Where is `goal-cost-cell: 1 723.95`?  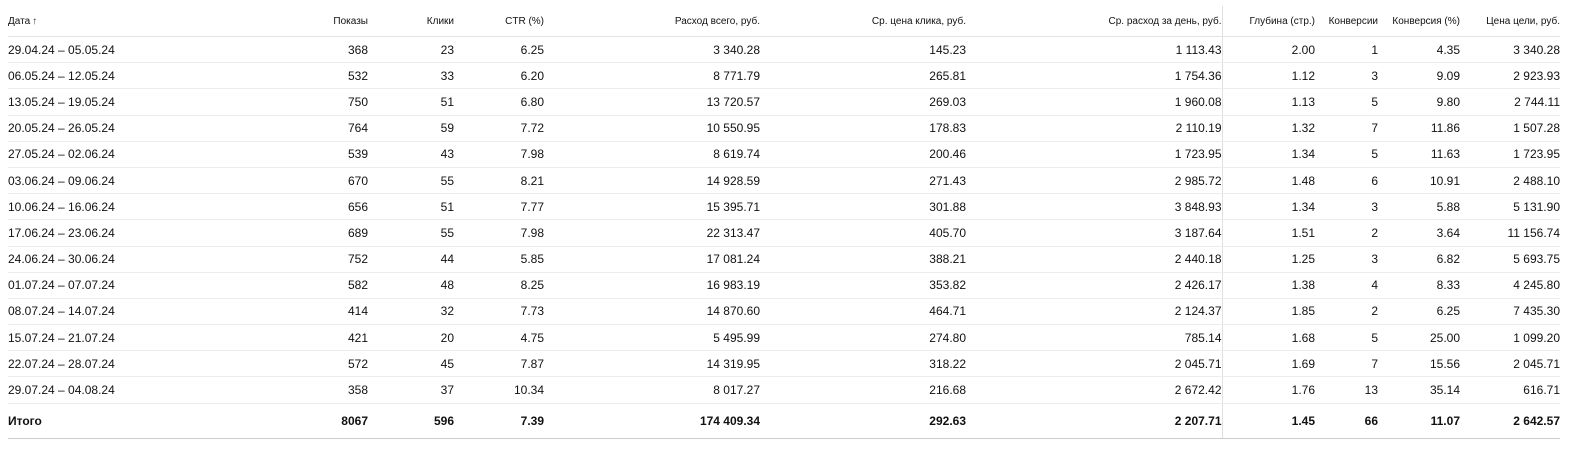
goal-cost-cell: 1 723.95 is located at coordinates (1510, 154).